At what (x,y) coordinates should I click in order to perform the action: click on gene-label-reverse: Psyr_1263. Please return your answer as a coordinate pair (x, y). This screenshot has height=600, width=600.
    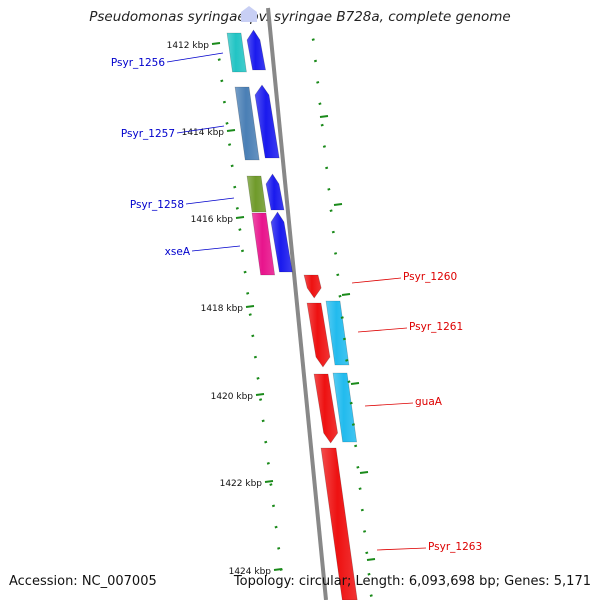
    Looking at the image, I should click on (455, 547).